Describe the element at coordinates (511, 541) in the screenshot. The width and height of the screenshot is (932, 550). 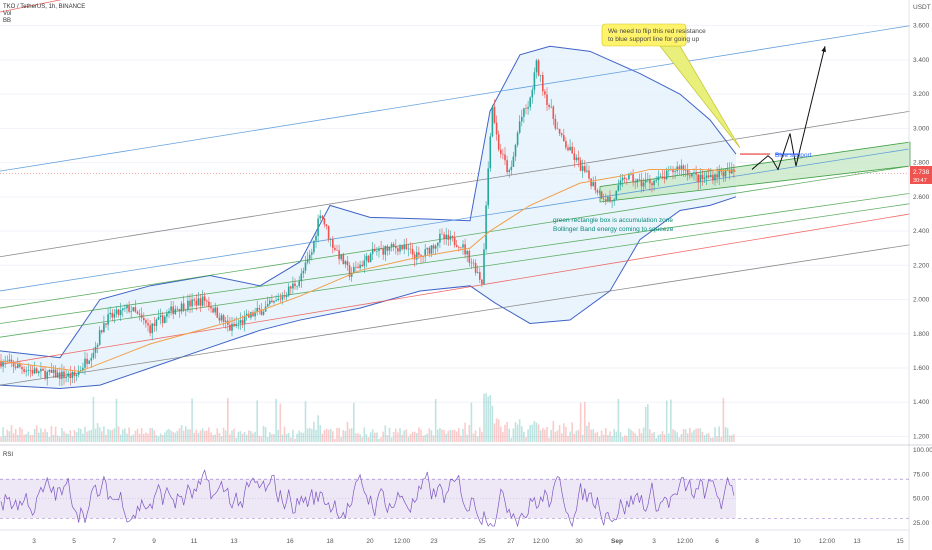
I see `time-tick-label: 27` at that location.